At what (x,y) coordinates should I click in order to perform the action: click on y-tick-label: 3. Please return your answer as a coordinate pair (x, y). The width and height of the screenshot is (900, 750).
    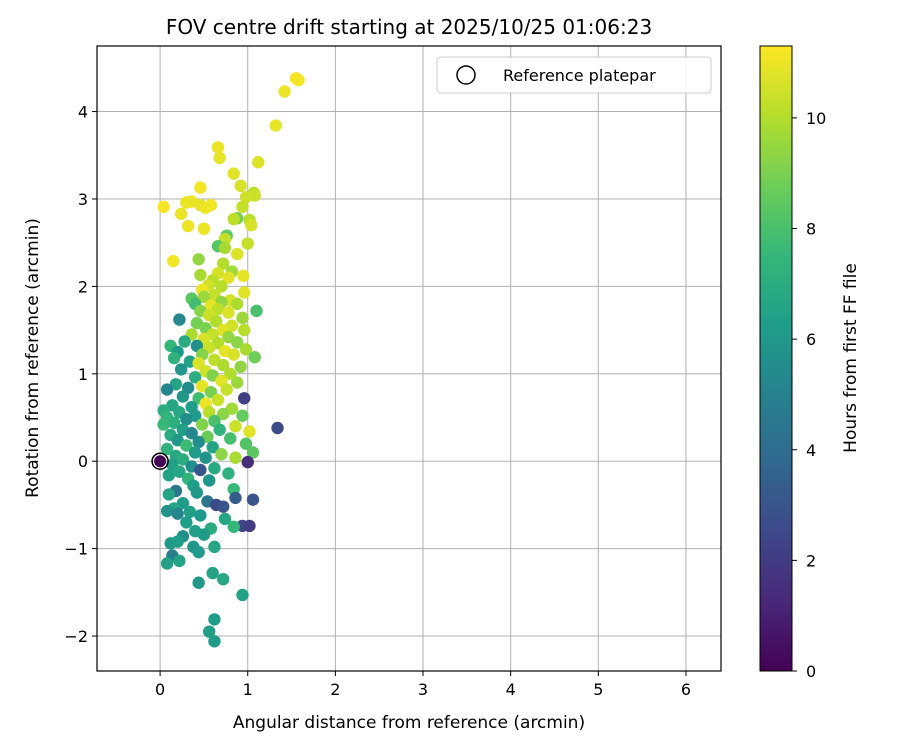
    Looking at the image, I should click on (83, 199).